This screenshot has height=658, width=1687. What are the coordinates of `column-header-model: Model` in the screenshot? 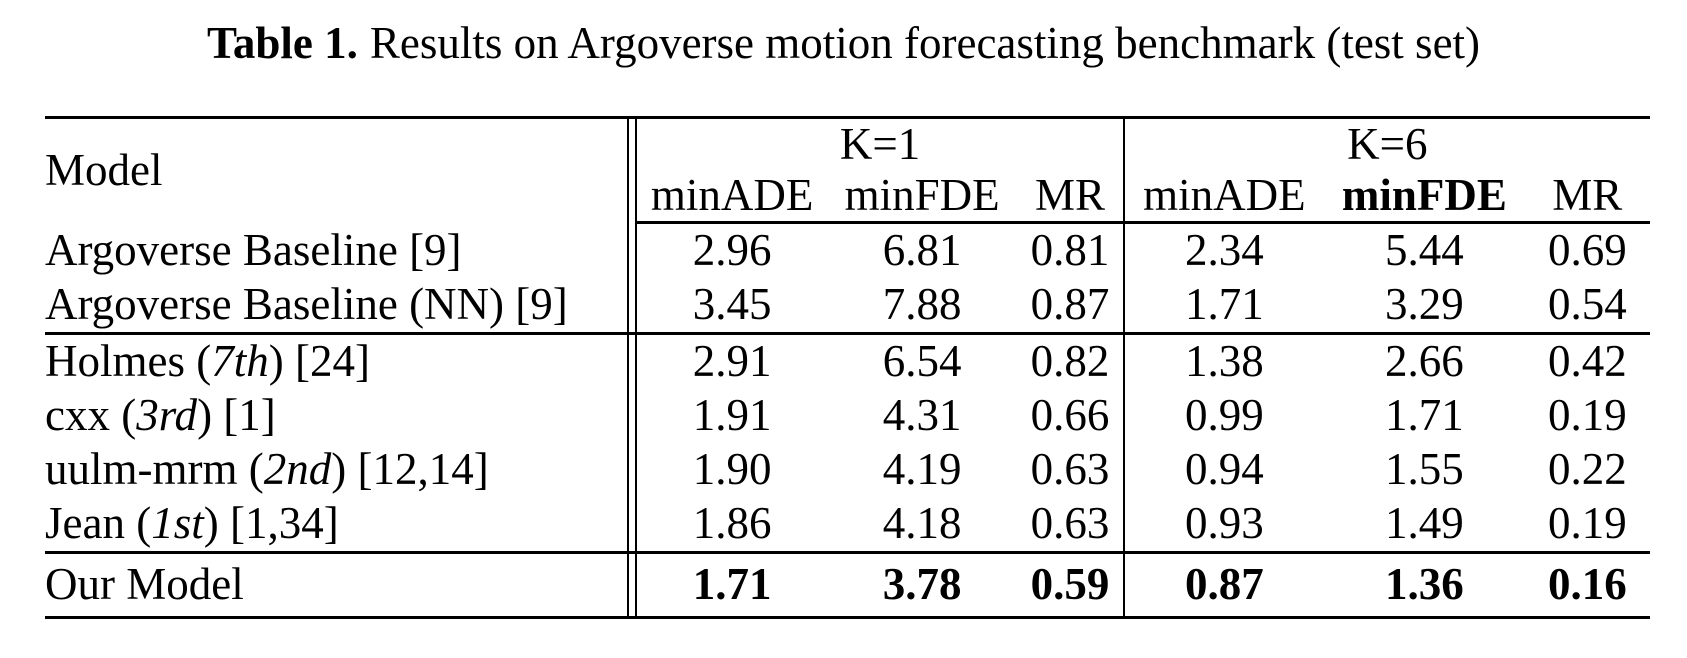 It's located at (104, 170).